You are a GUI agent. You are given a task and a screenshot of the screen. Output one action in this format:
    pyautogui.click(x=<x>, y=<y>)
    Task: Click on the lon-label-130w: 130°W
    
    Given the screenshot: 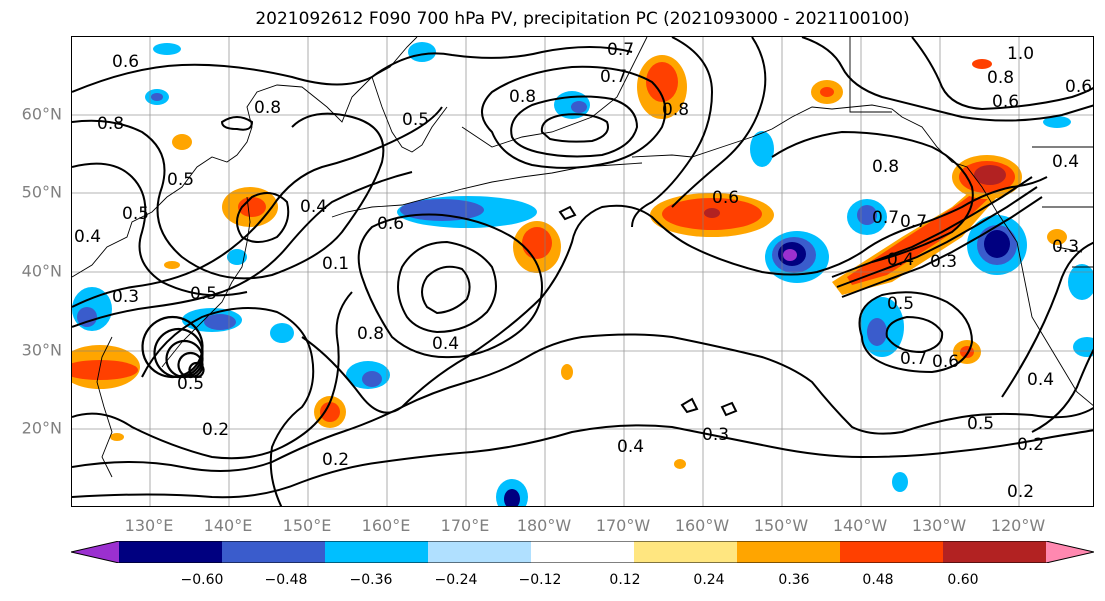 What is the action you would take?
    pyautogui.click(x=939, y=525)
    